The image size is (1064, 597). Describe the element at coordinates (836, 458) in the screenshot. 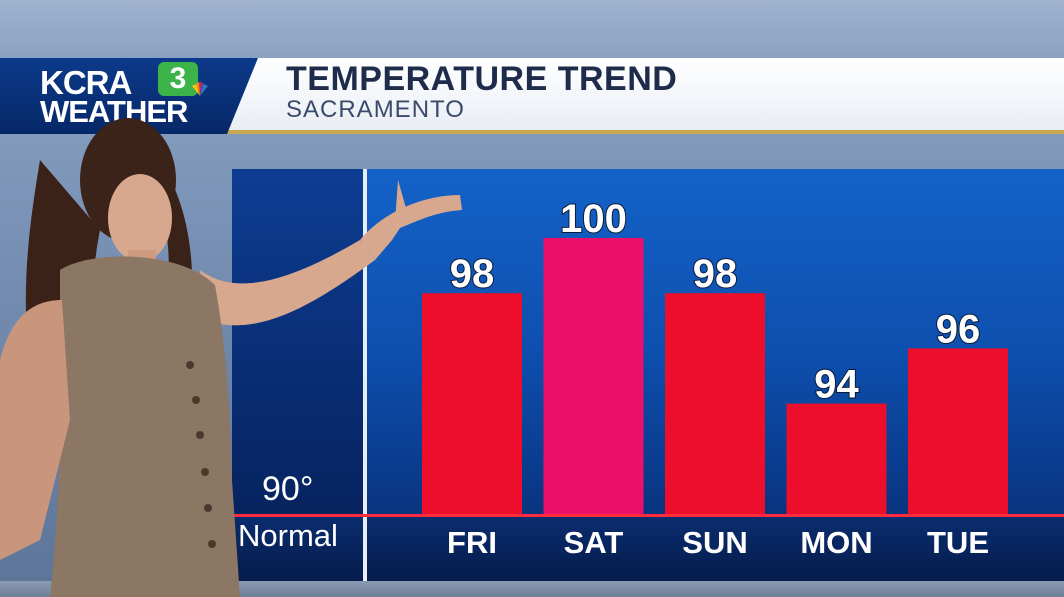

I see `bar-mon` at that location.